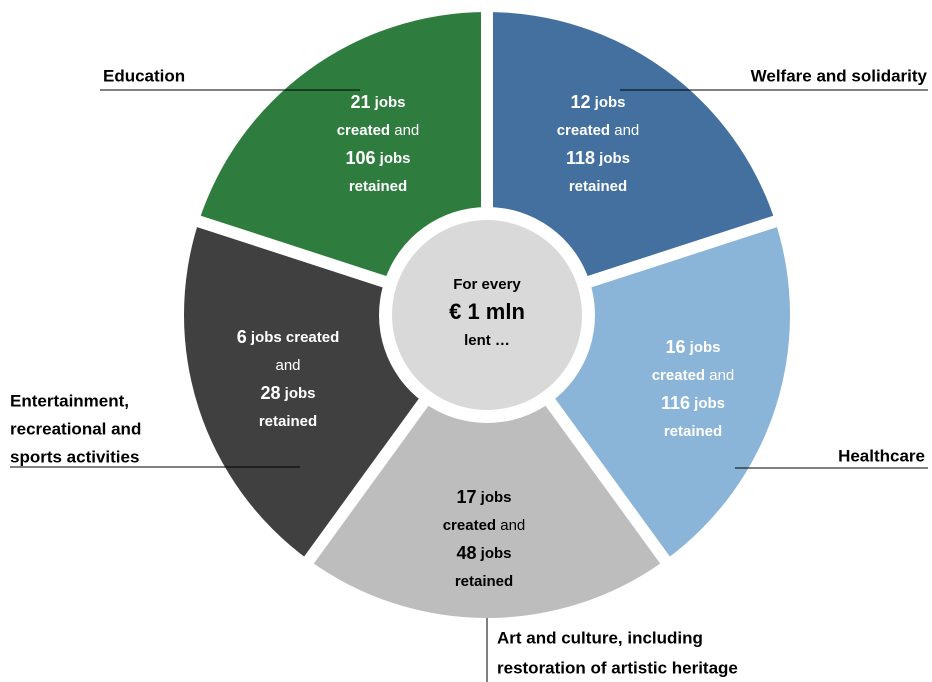 This screenshot has width=932, height=682. Describe the element at coordinates (242, 337) in the screenshot. I see `text-span: 6` at that location.